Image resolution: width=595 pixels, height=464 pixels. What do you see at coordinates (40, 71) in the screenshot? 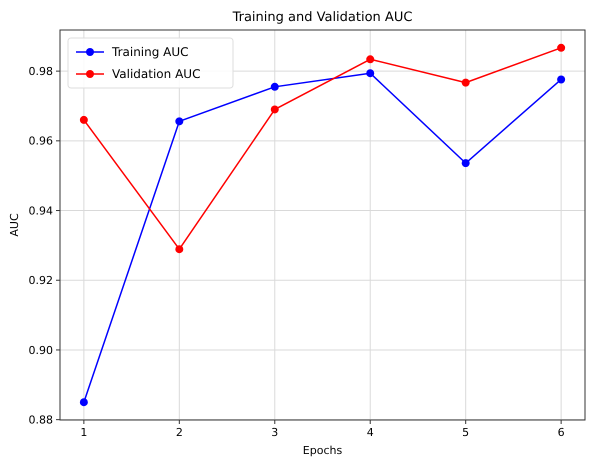
I see `y-tick-label: 0.98` at bounding box center [40, 71].